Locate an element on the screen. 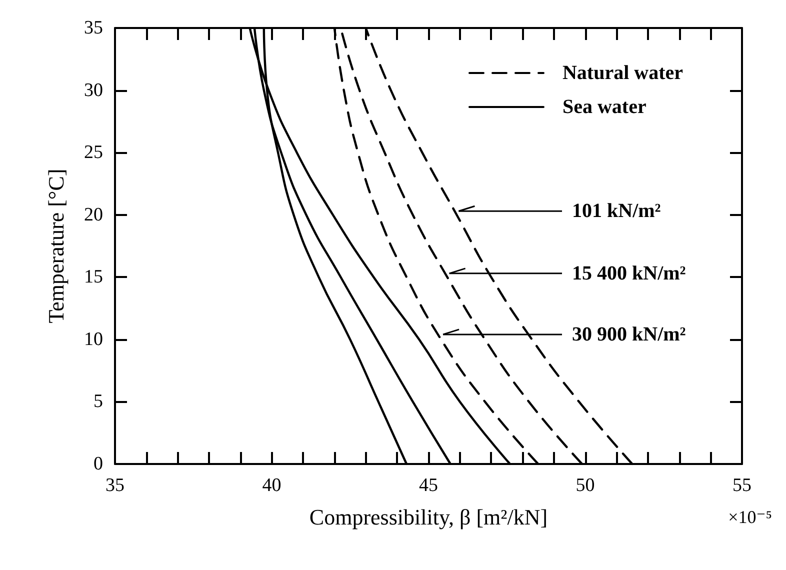  legend-label: Natural water is located at coordinates (623, 73).